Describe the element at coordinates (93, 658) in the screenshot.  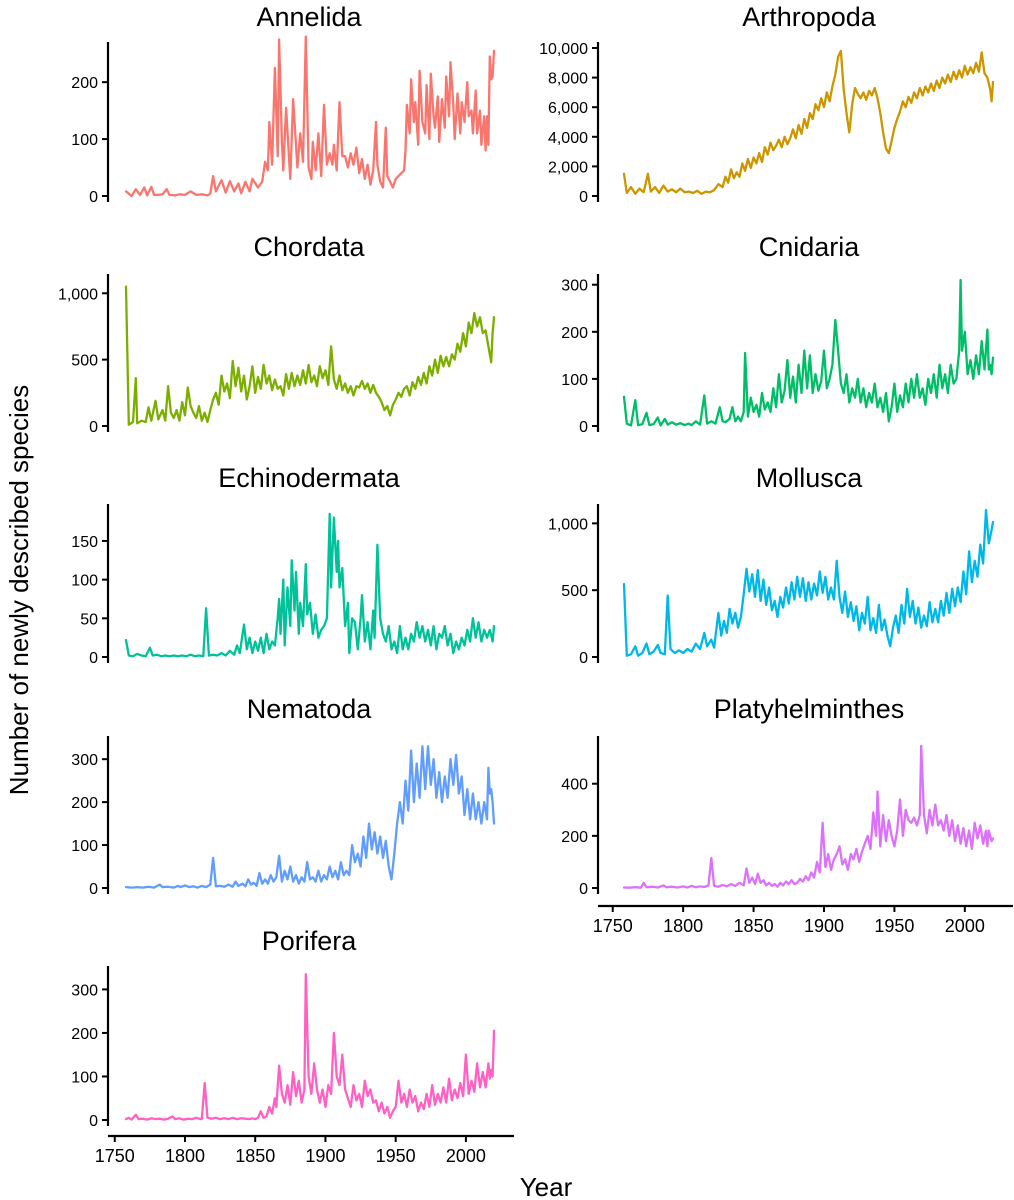
I see `y-tick-label-echinodermata-0: 0` at that location.